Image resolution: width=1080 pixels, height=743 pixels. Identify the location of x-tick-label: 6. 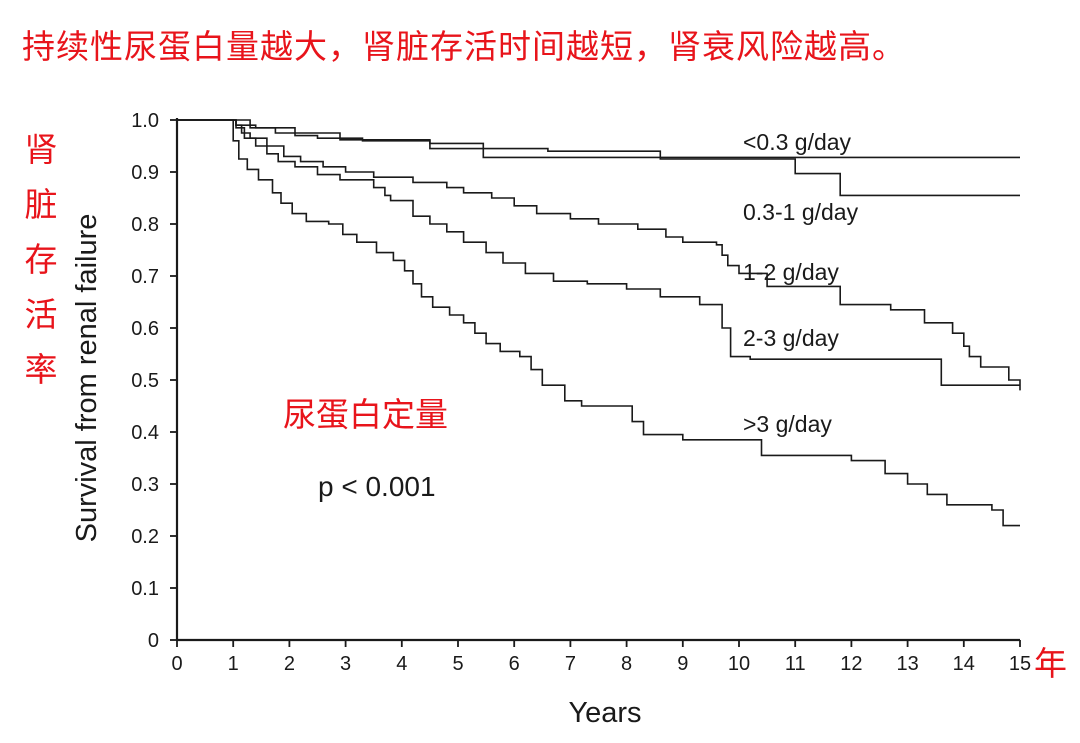
(514, 664).